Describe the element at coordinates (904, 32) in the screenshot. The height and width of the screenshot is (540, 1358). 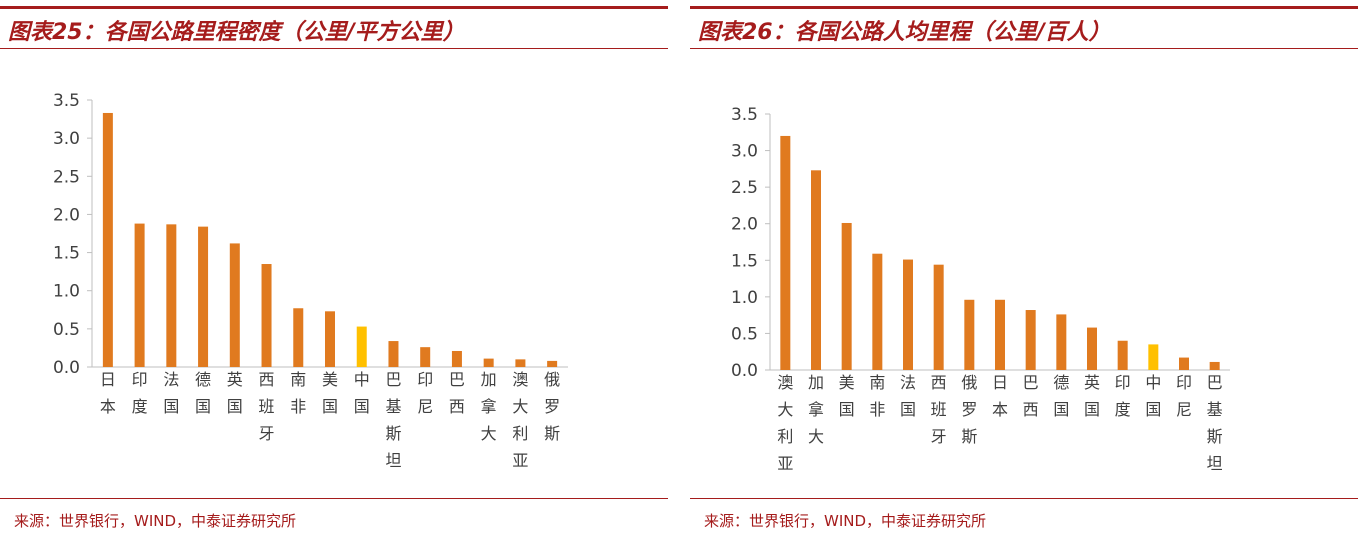
I see `chart-title: 图表26：各国公路人均里程（公里/百人）` at that location.